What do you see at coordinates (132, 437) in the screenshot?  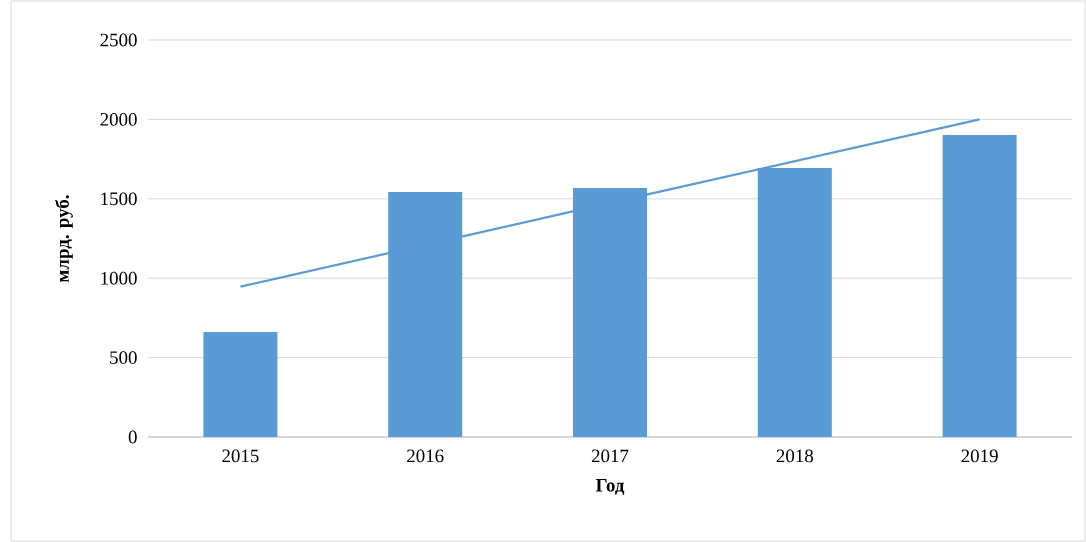 I see `y-tick-label: 0` at bounding box center [132, 437].